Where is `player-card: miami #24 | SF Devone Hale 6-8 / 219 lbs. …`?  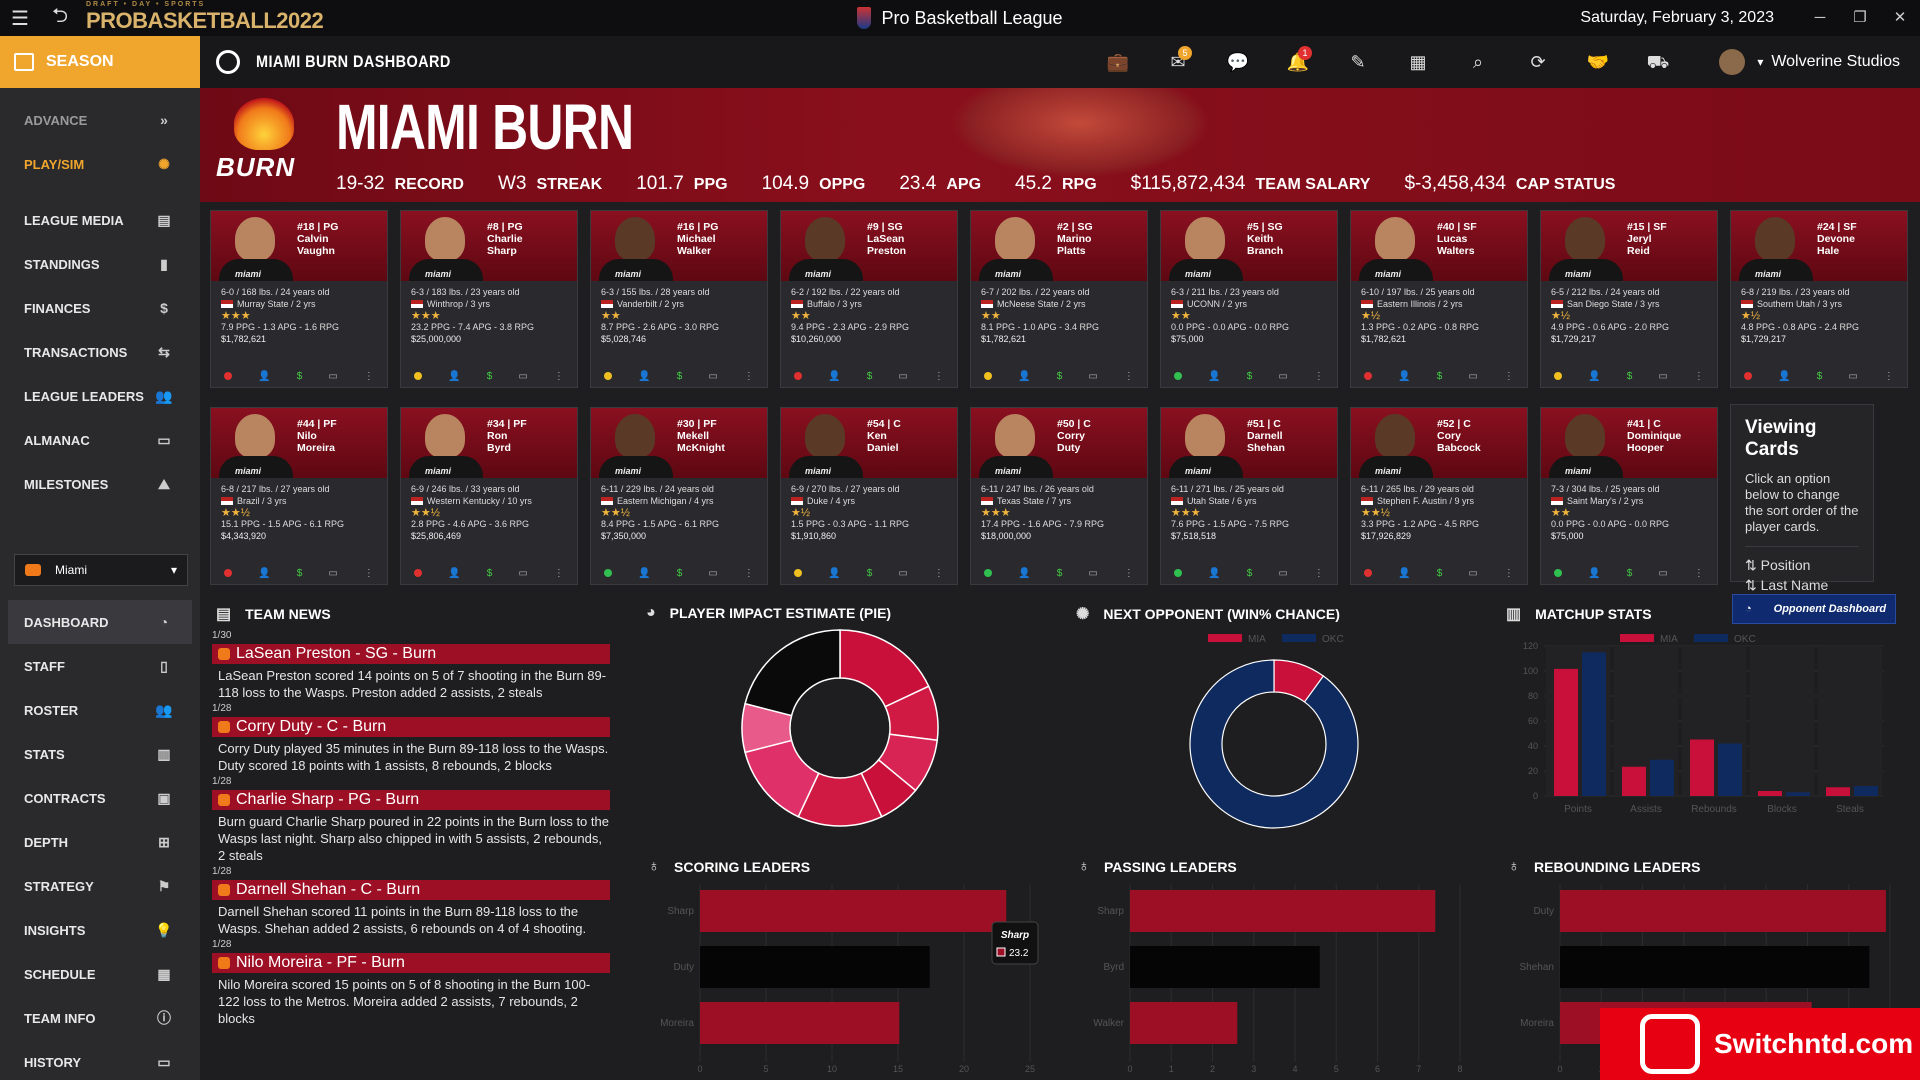 player-card: miami #24 | SF Devone Hale 6-8 / 219 lbs. … is located at coordinates (1819, 299).